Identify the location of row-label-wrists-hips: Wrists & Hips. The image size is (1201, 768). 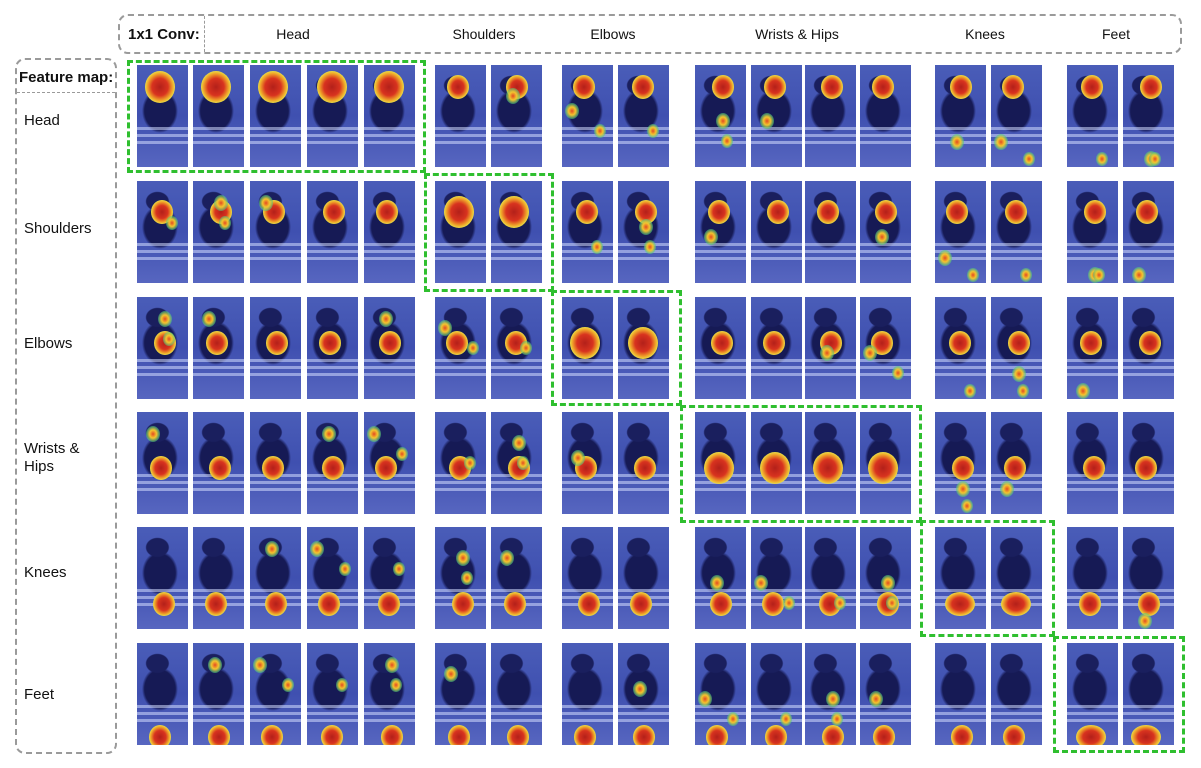
(52, 457).